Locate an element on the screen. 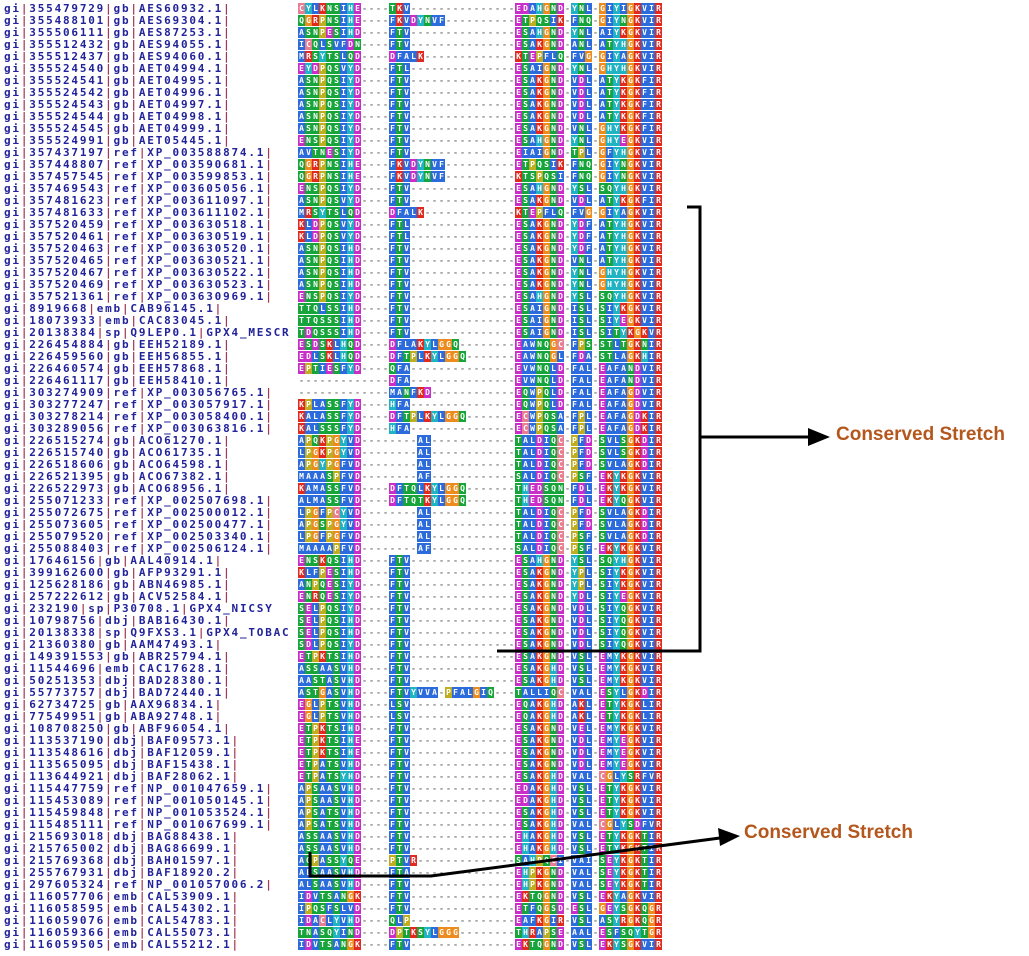 The width and height of the screenshot is (1029, 956). residue-cell: C is located at coordinates (560, 440).